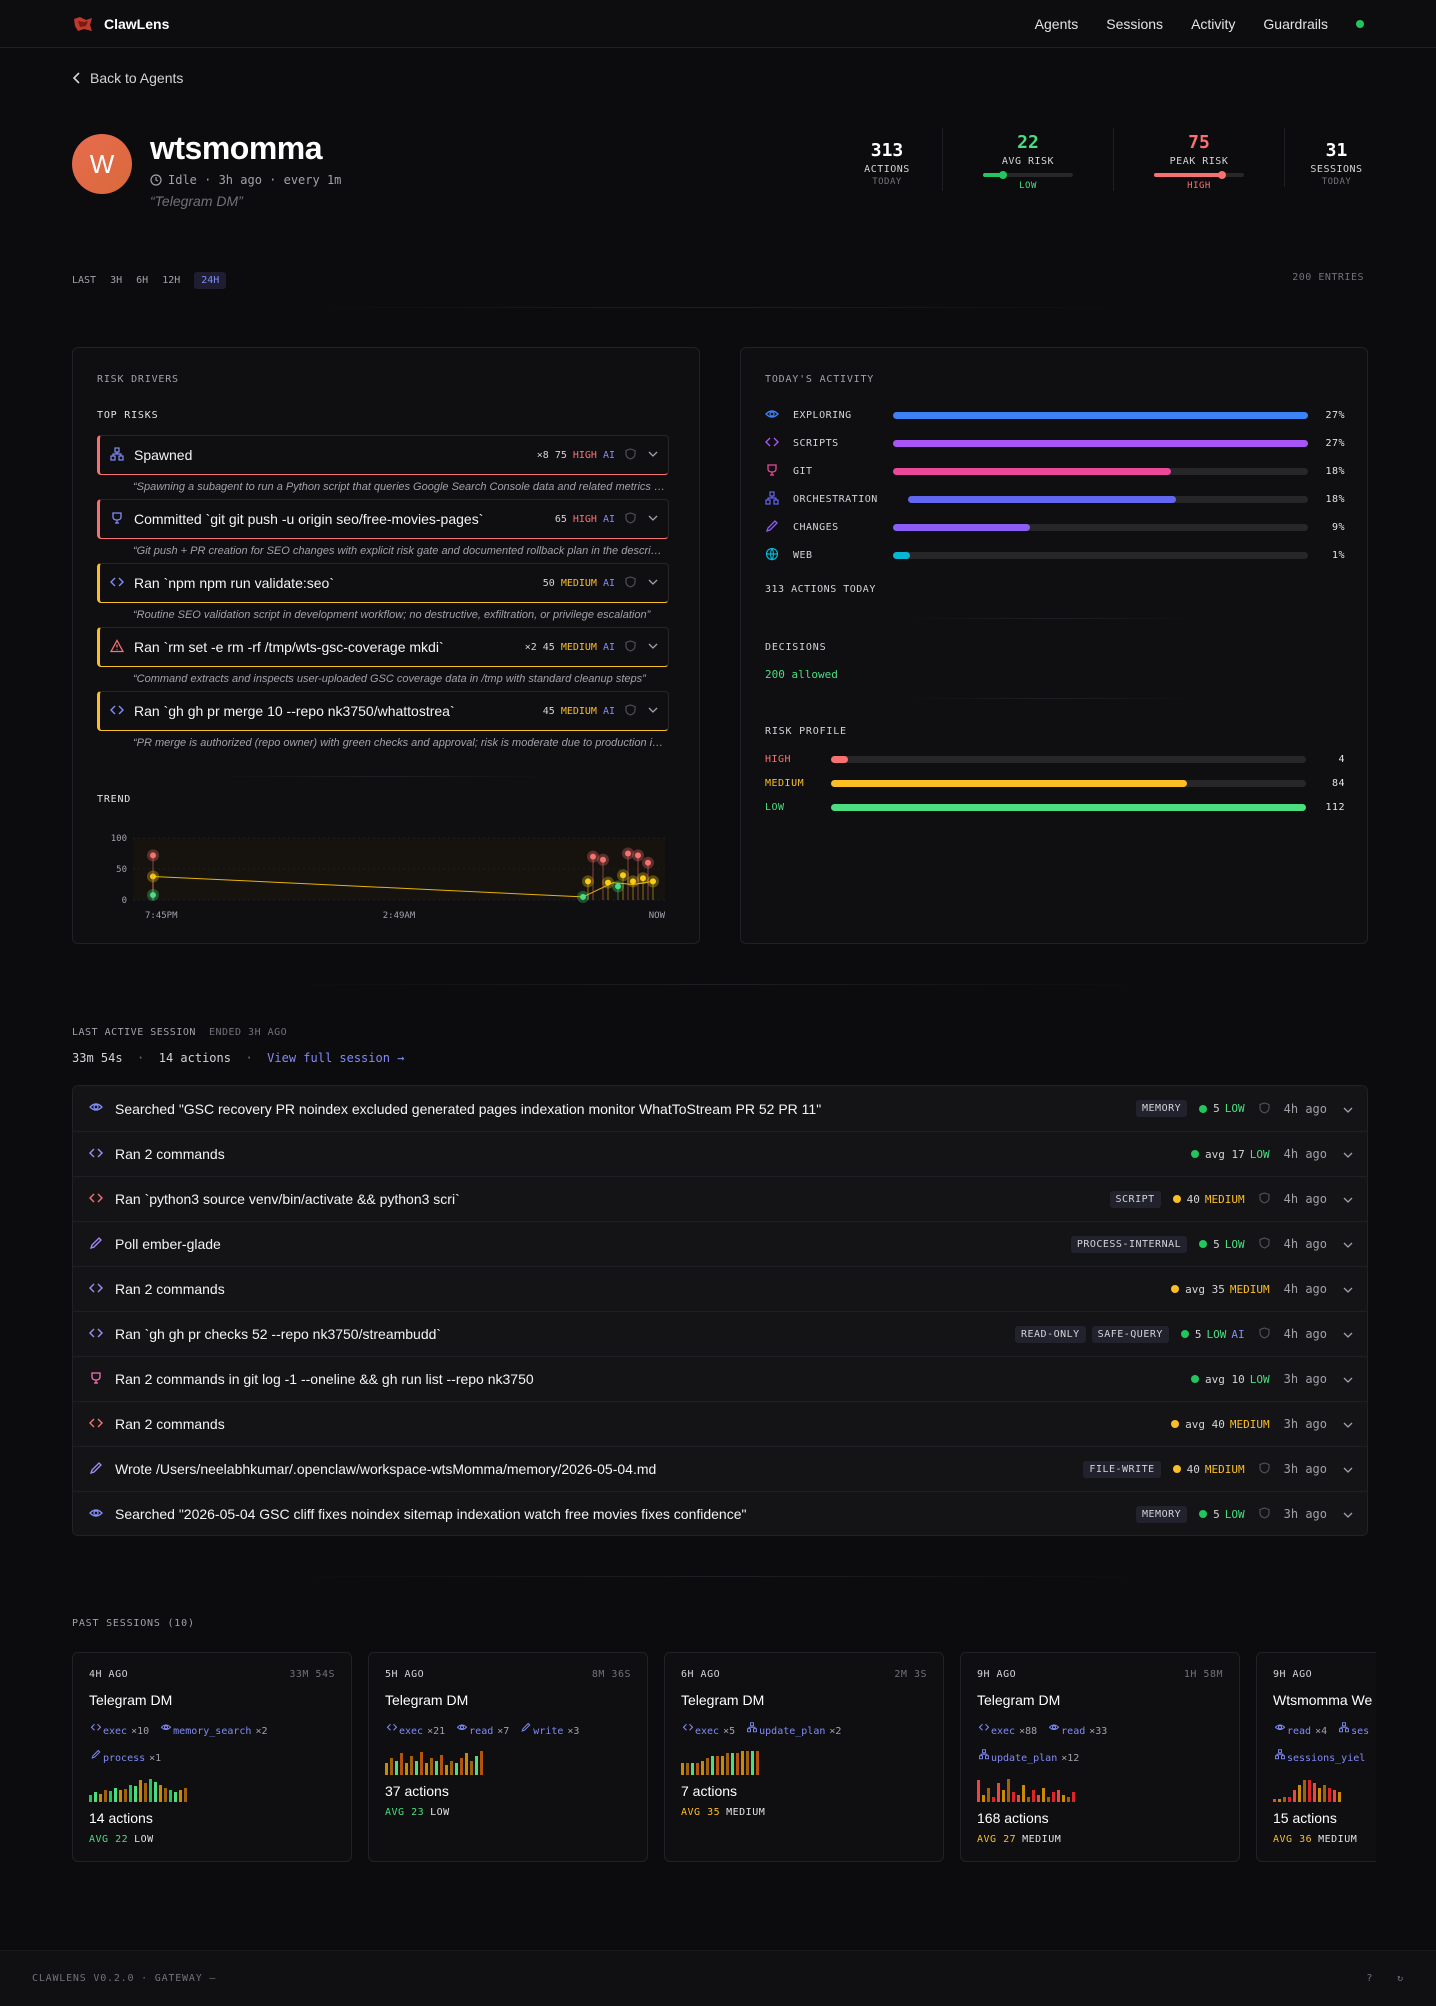 Image resolution: width=1436 pixels, height=2006 pixels. Describe the element at coordinates (336, 1058) in the screenshot. I see `view-full-session-link: View full session →` at that location.